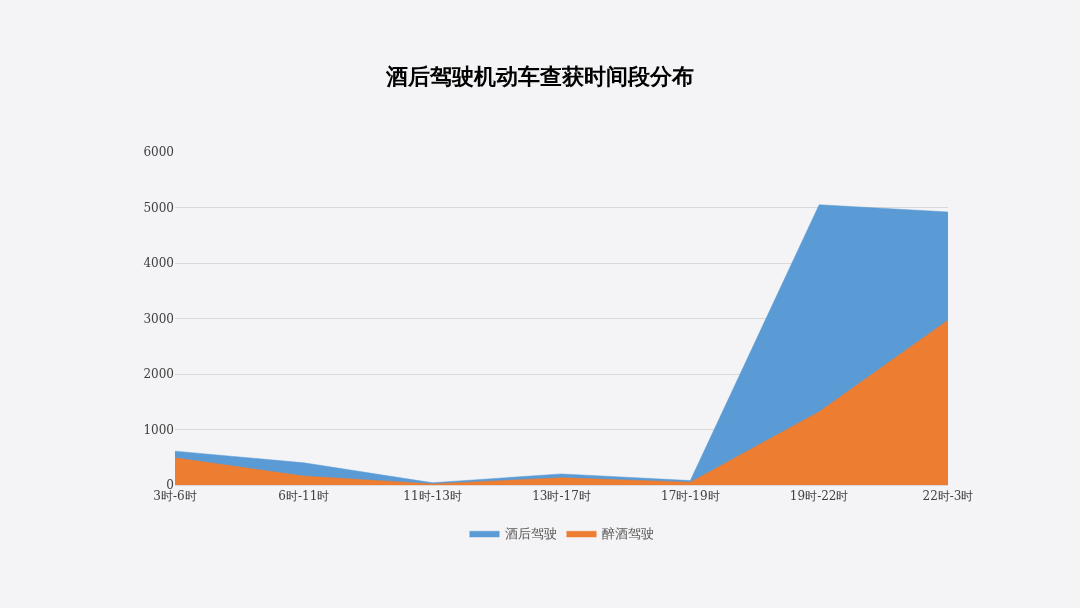  I want to click on y-tick-label: 2000, so click(158, 374).